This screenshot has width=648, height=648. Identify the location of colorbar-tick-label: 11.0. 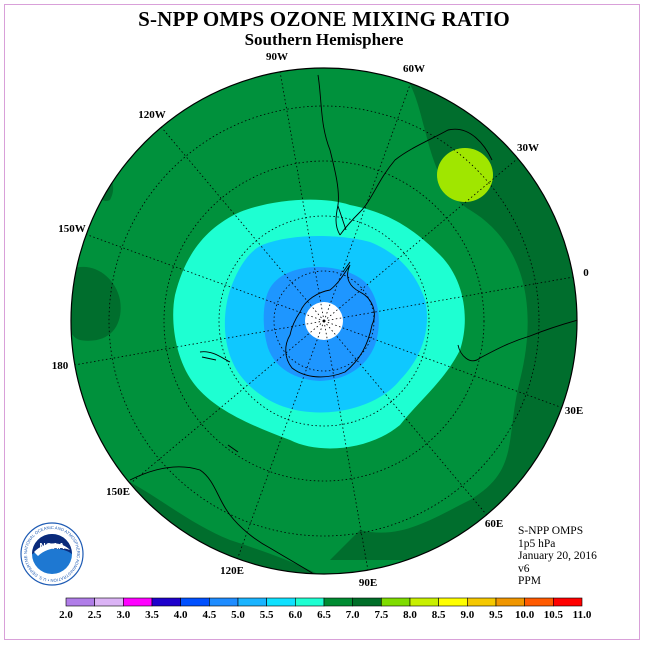
(582, 615).